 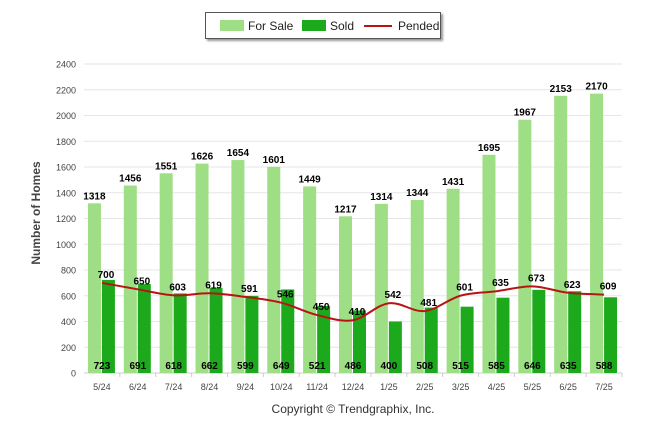 What do you see at coordinates (73, 374) in the screenshot?
I see `y-tick-label: 0` at bounding box center [73, 374].